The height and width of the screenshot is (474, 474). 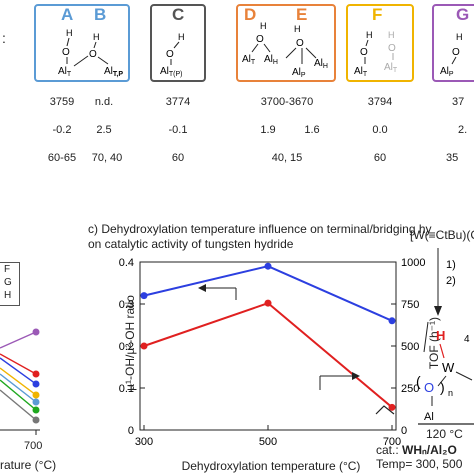 I want to click on catalyst-prefix: cat.:, so click(x=387, y=450).